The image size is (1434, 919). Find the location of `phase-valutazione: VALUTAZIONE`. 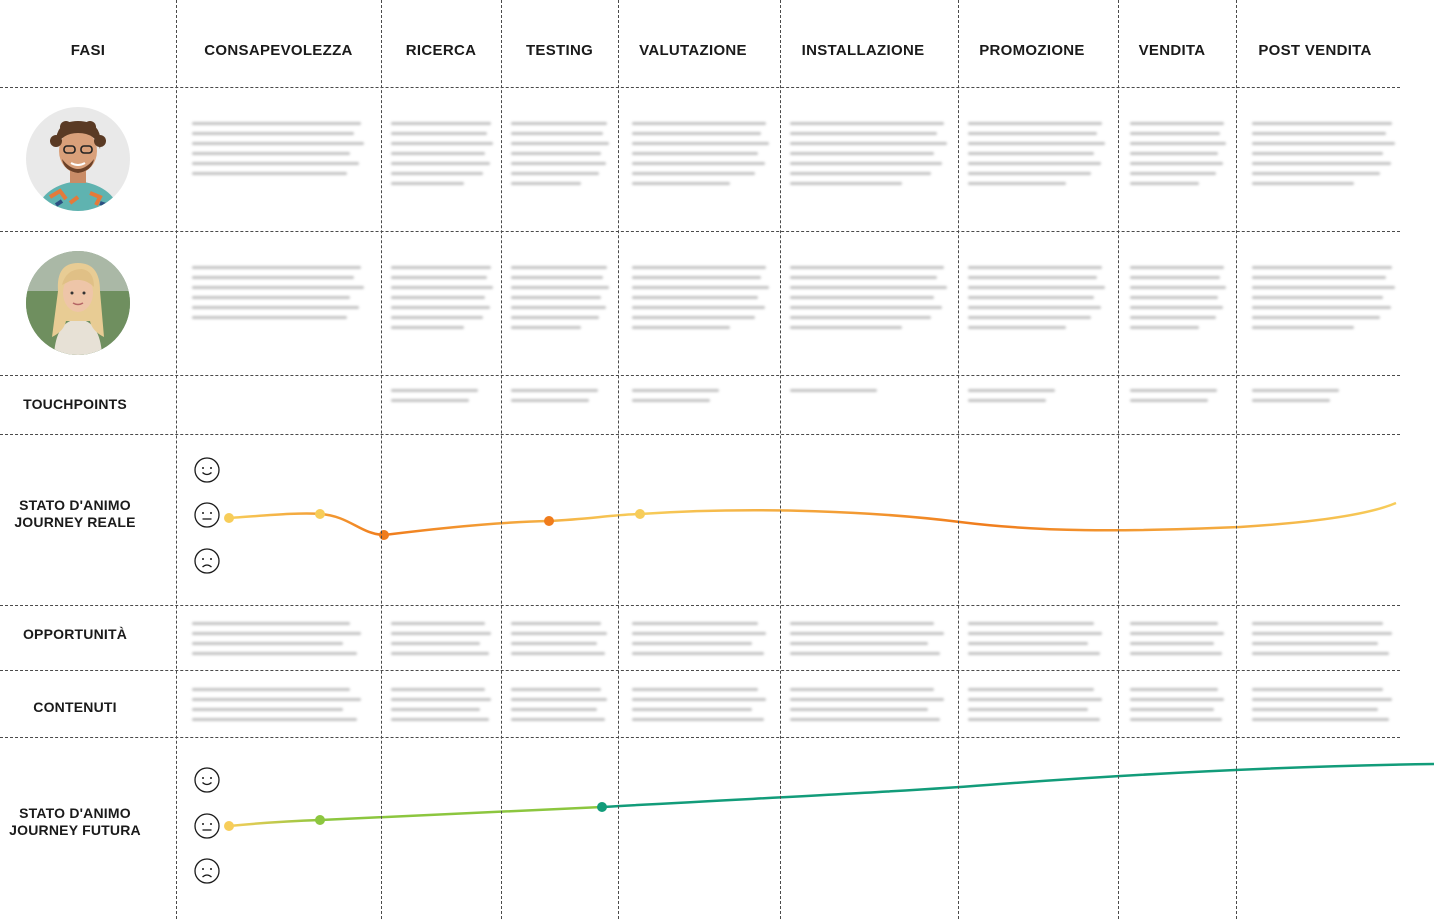

phase-valutazione: VALUTAZIONE is located at coordinates (693, 50).